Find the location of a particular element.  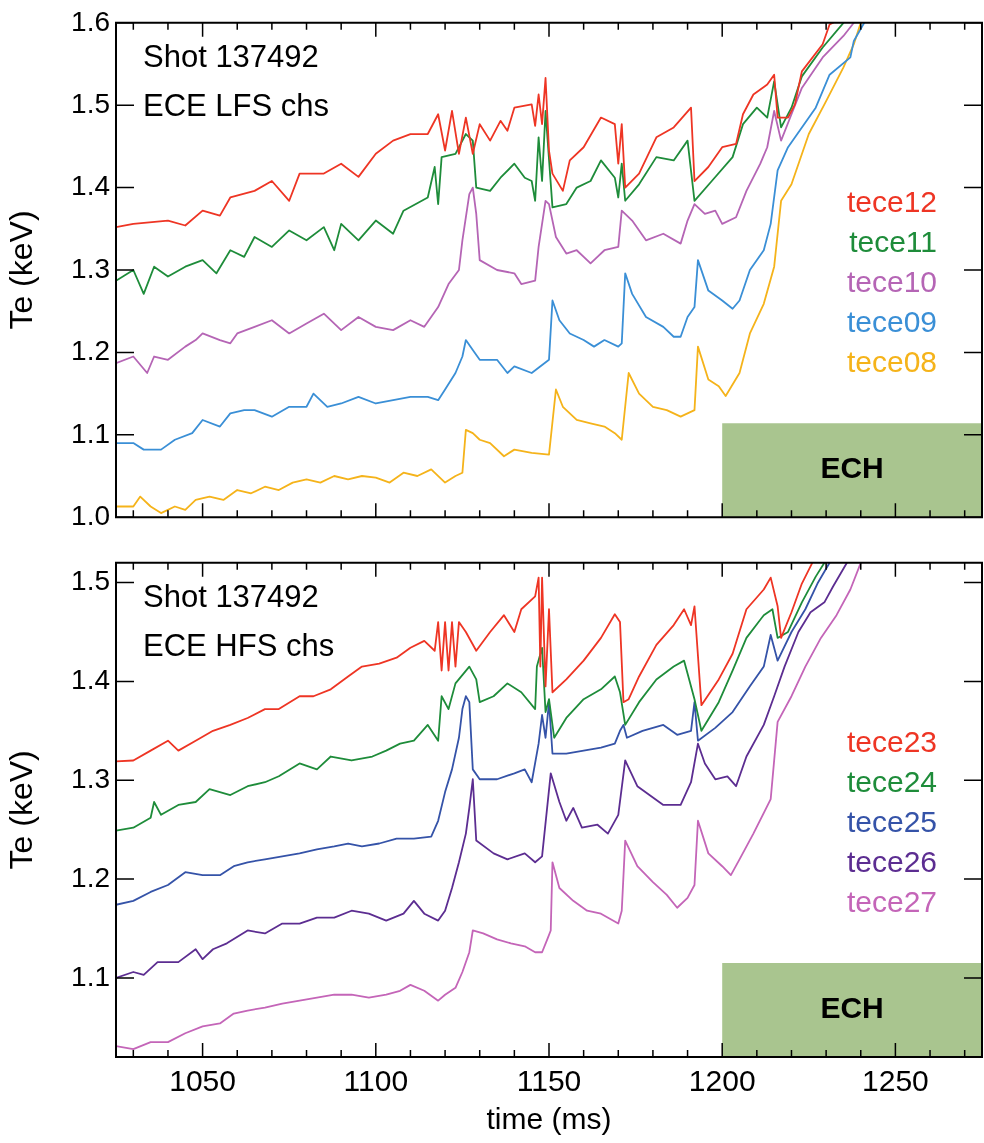

text: tece11 is located at coordinates (893, 242).